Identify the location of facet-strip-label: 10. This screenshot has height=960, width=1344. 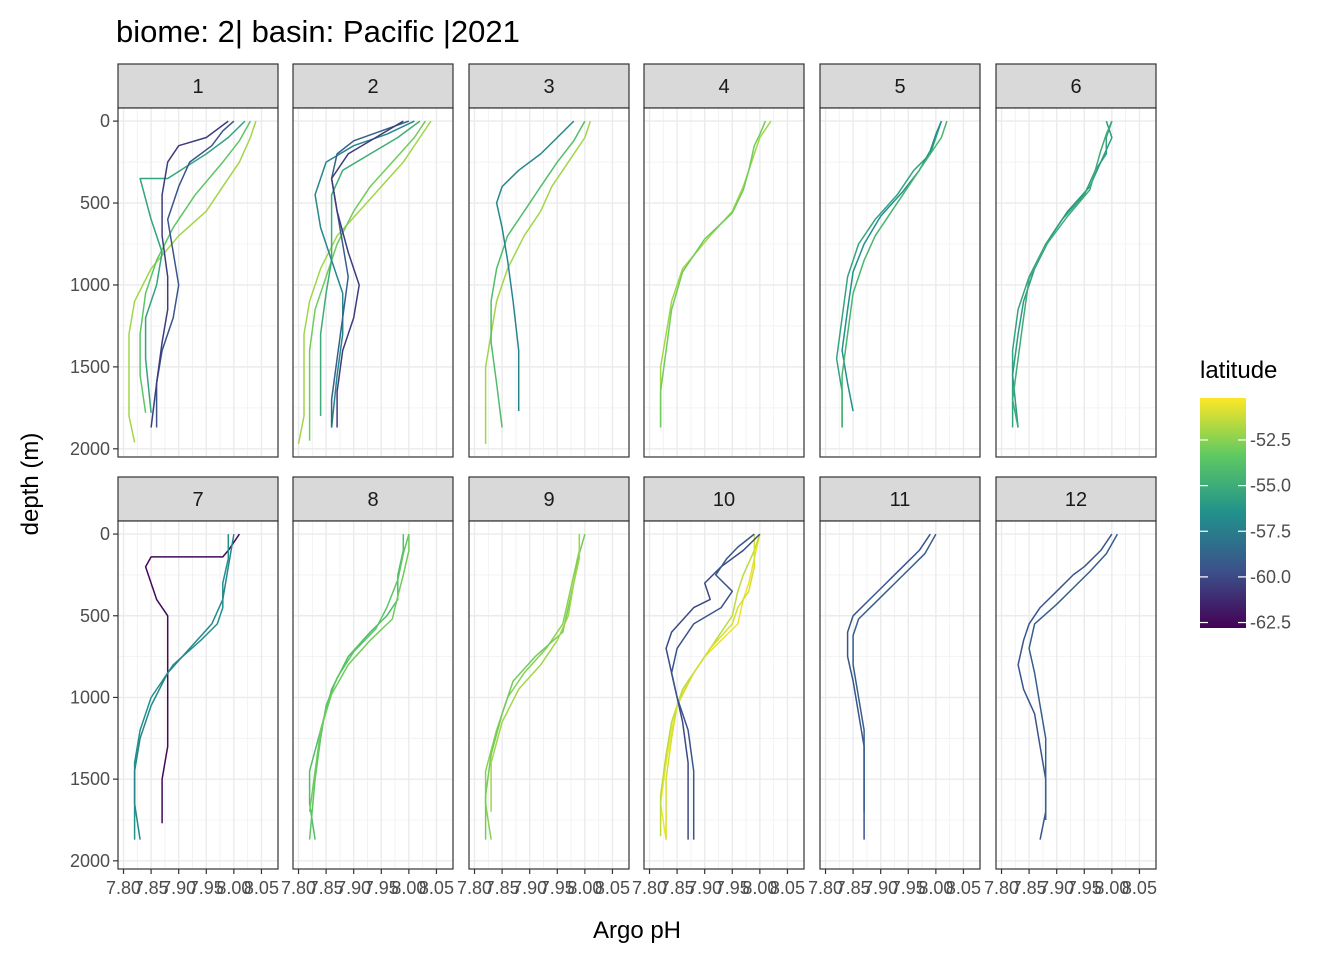
(724, 500).